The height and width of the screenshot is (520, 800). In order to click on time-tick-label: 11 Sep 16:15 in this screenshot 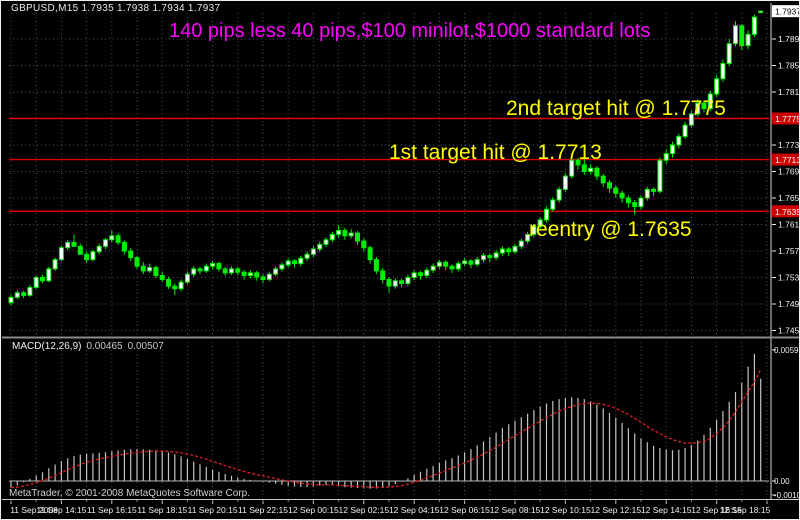, I will do `click(112, 510)`.